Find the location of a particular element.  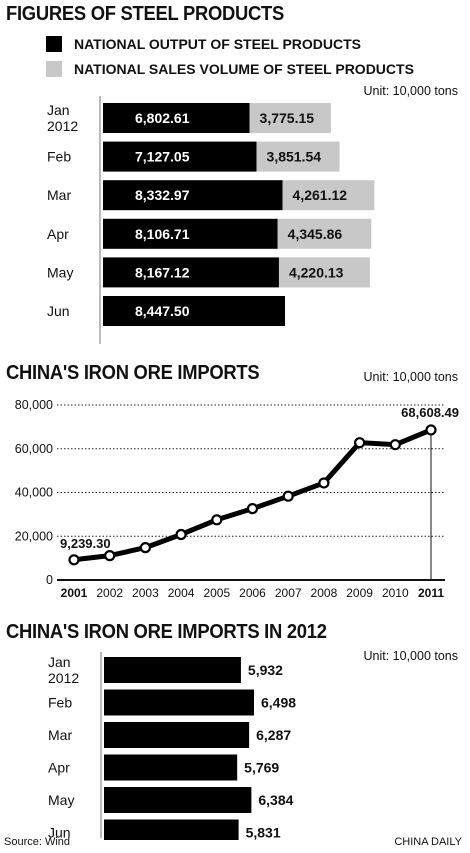

output-value-label: 6,802.61 is located at coordinates (162, 118).